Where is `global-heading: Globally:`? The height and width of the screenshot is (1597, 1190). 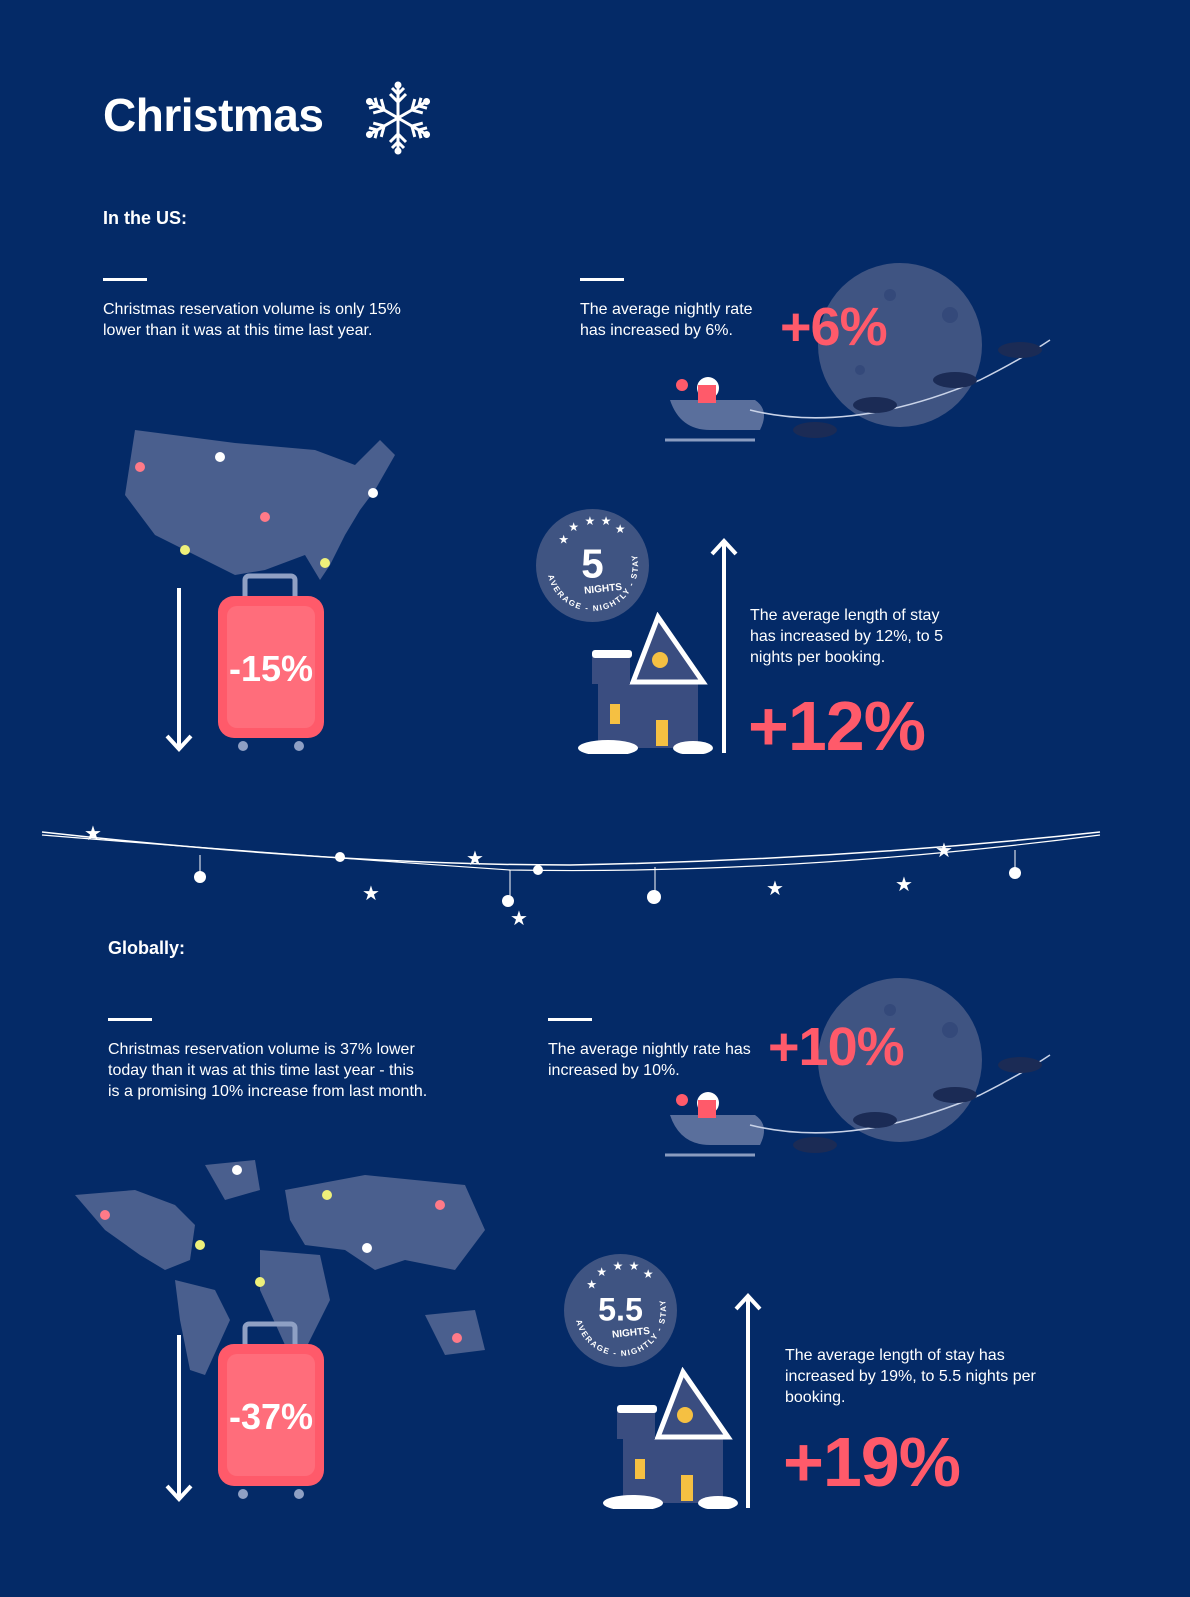
global-heading: Globally: is located at coordinates (147, 948).